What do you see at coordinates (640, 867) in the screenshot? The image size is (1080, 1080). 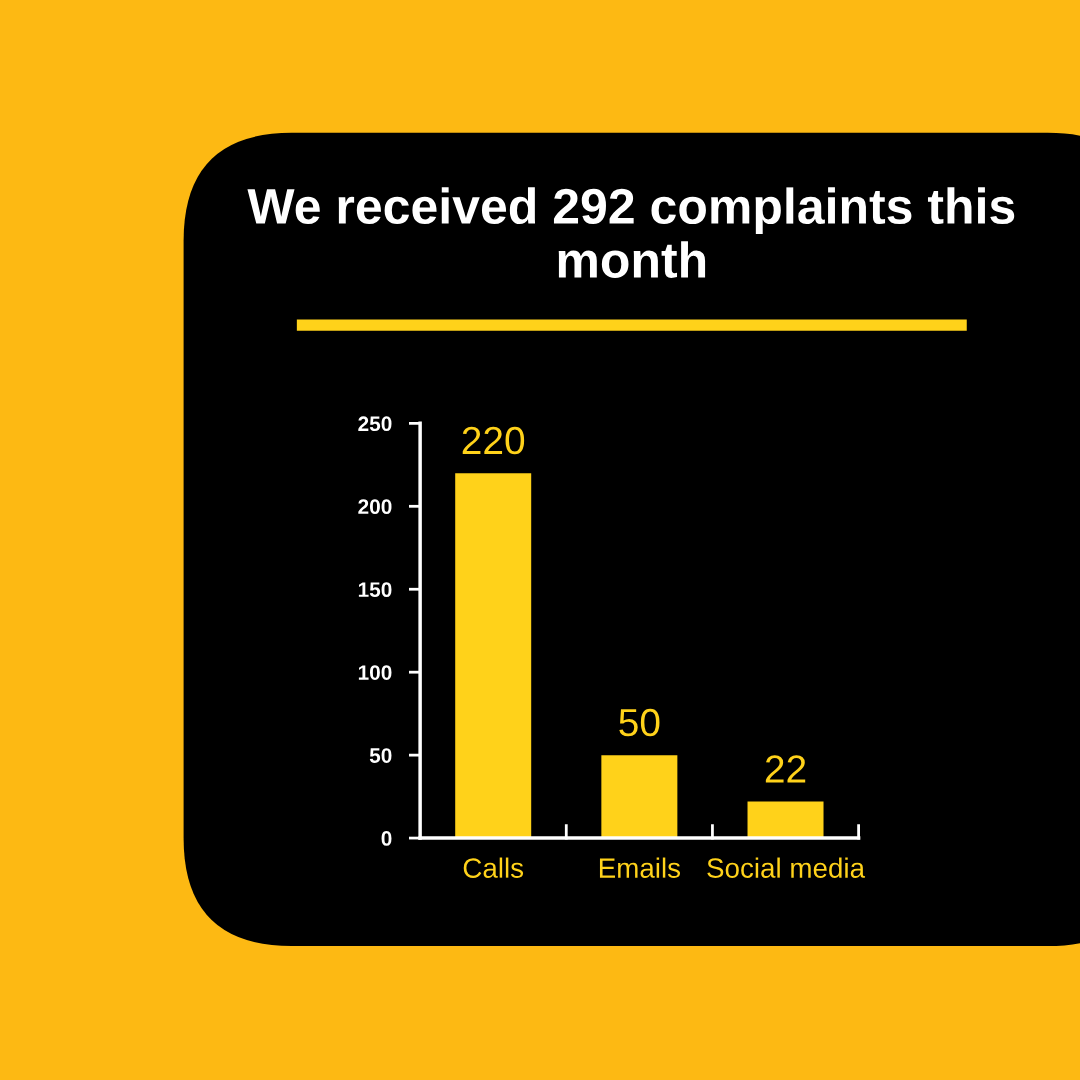 I see `x-tick-label: Emails` at bounding box center [640, 867].